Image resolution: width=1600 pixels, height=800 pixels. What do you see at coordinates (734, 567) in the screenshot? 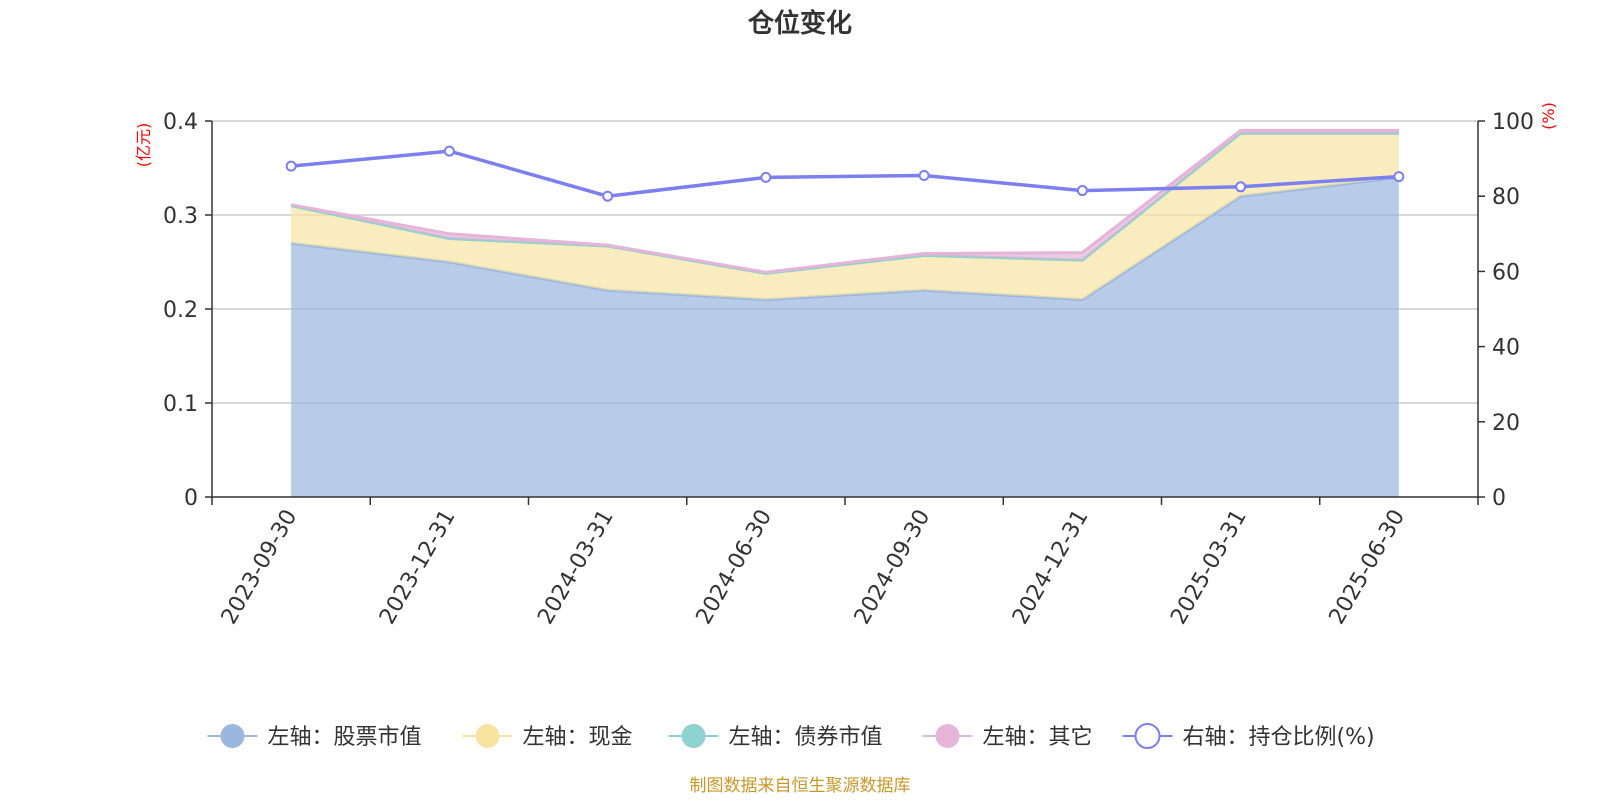
I see `x-axis-tick-label: 2024-06-30` at bounding box center [734, 567].